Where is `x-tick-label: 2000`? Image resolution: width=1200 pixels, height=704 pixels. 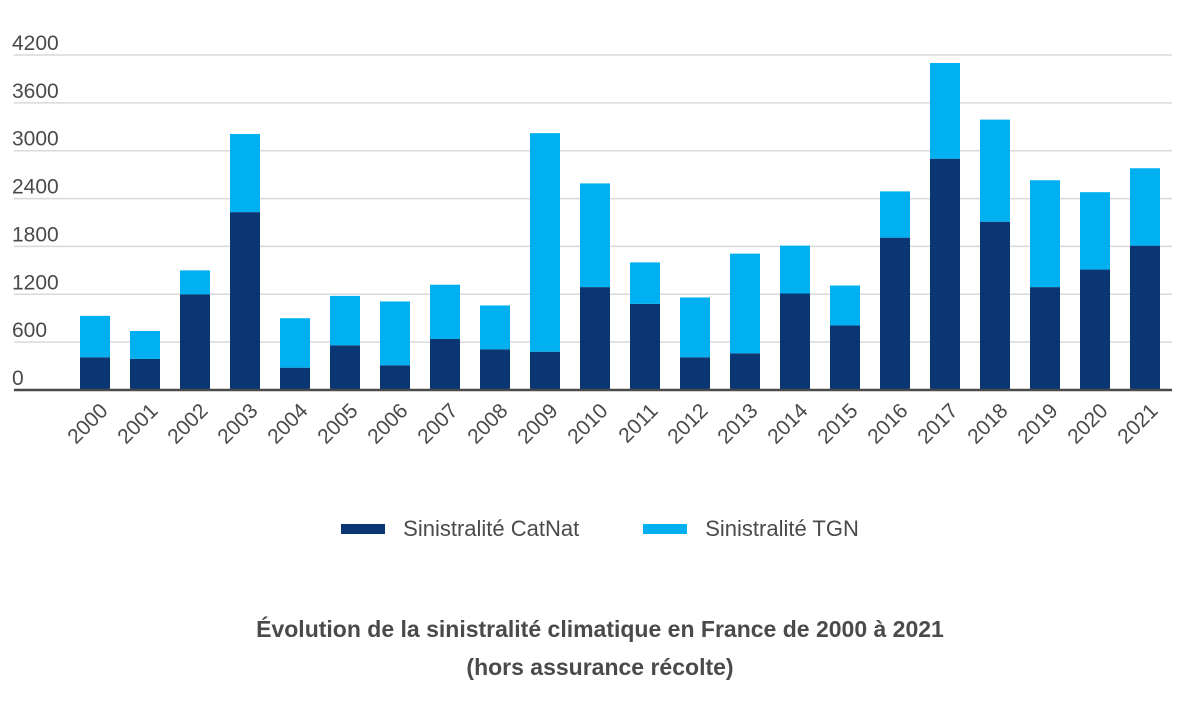 x-tick-label: 2000 is located at coordinates (87, 423).